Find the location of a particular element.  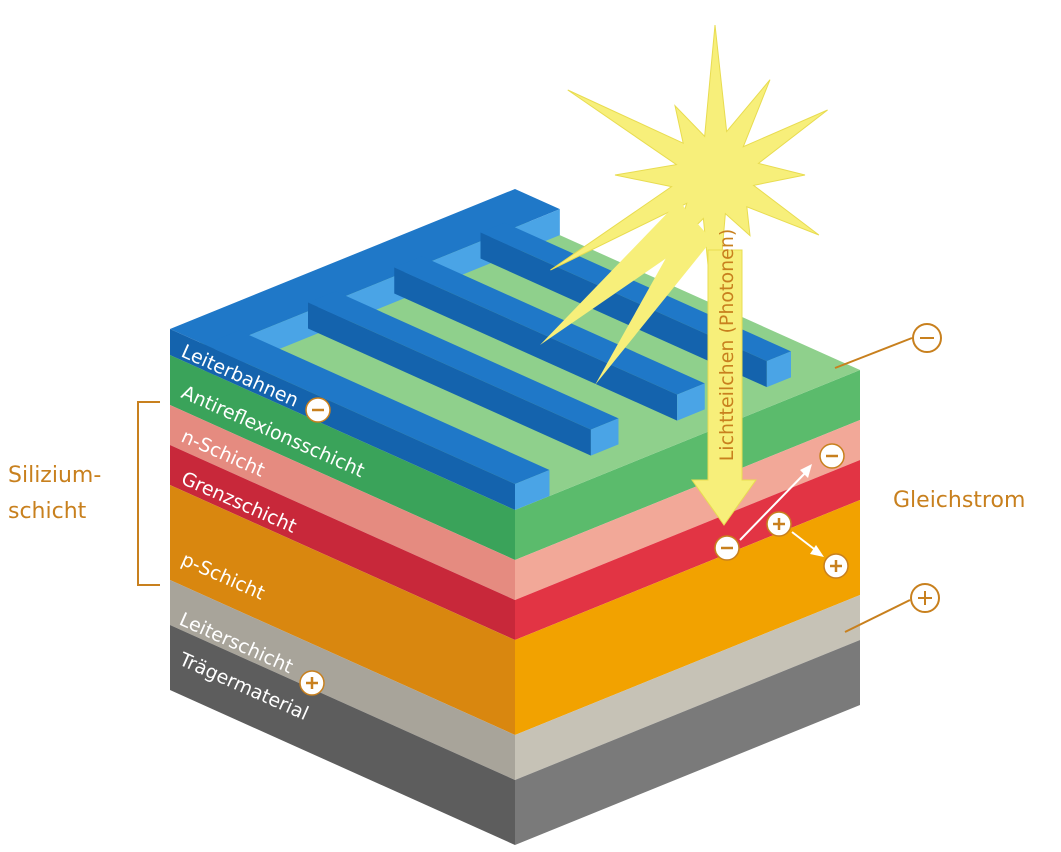

current-label: Gleichstrom is located at coordinates (959, 500).